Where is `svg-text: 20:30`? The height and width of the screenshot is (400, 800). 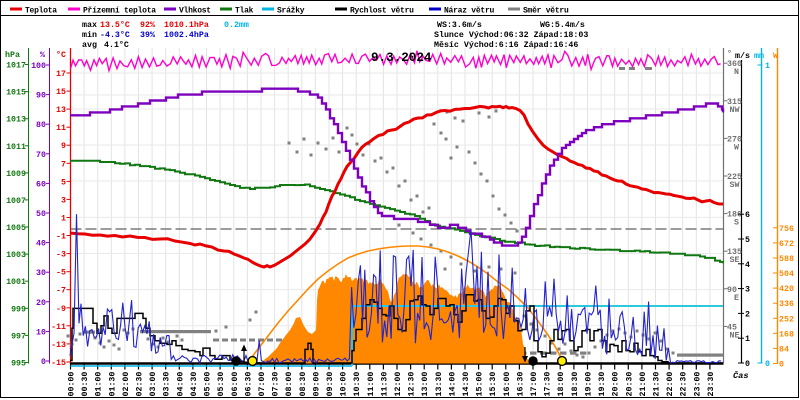
svg-text: 20:30 is located at coordinates (629, 384).